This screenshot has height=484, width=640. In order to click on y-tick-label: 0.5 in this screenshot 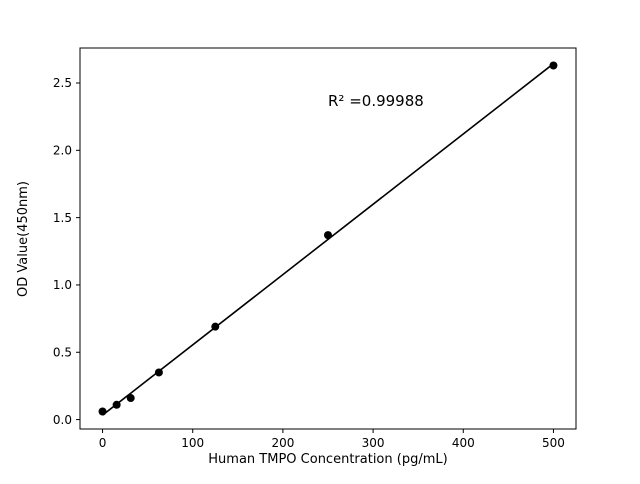, I will do `click(62, 352)`.